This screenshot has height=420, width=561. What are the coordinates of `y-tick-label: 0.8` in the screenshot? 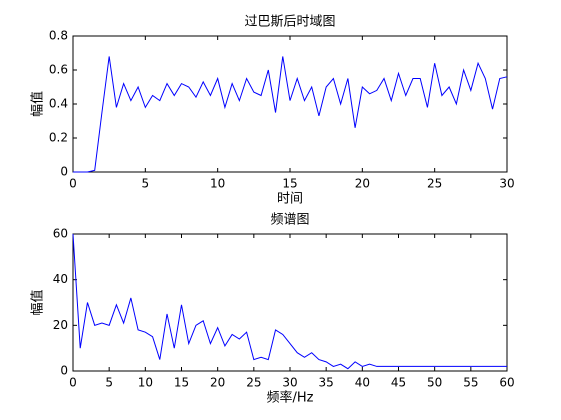 It's located at (58, 36).